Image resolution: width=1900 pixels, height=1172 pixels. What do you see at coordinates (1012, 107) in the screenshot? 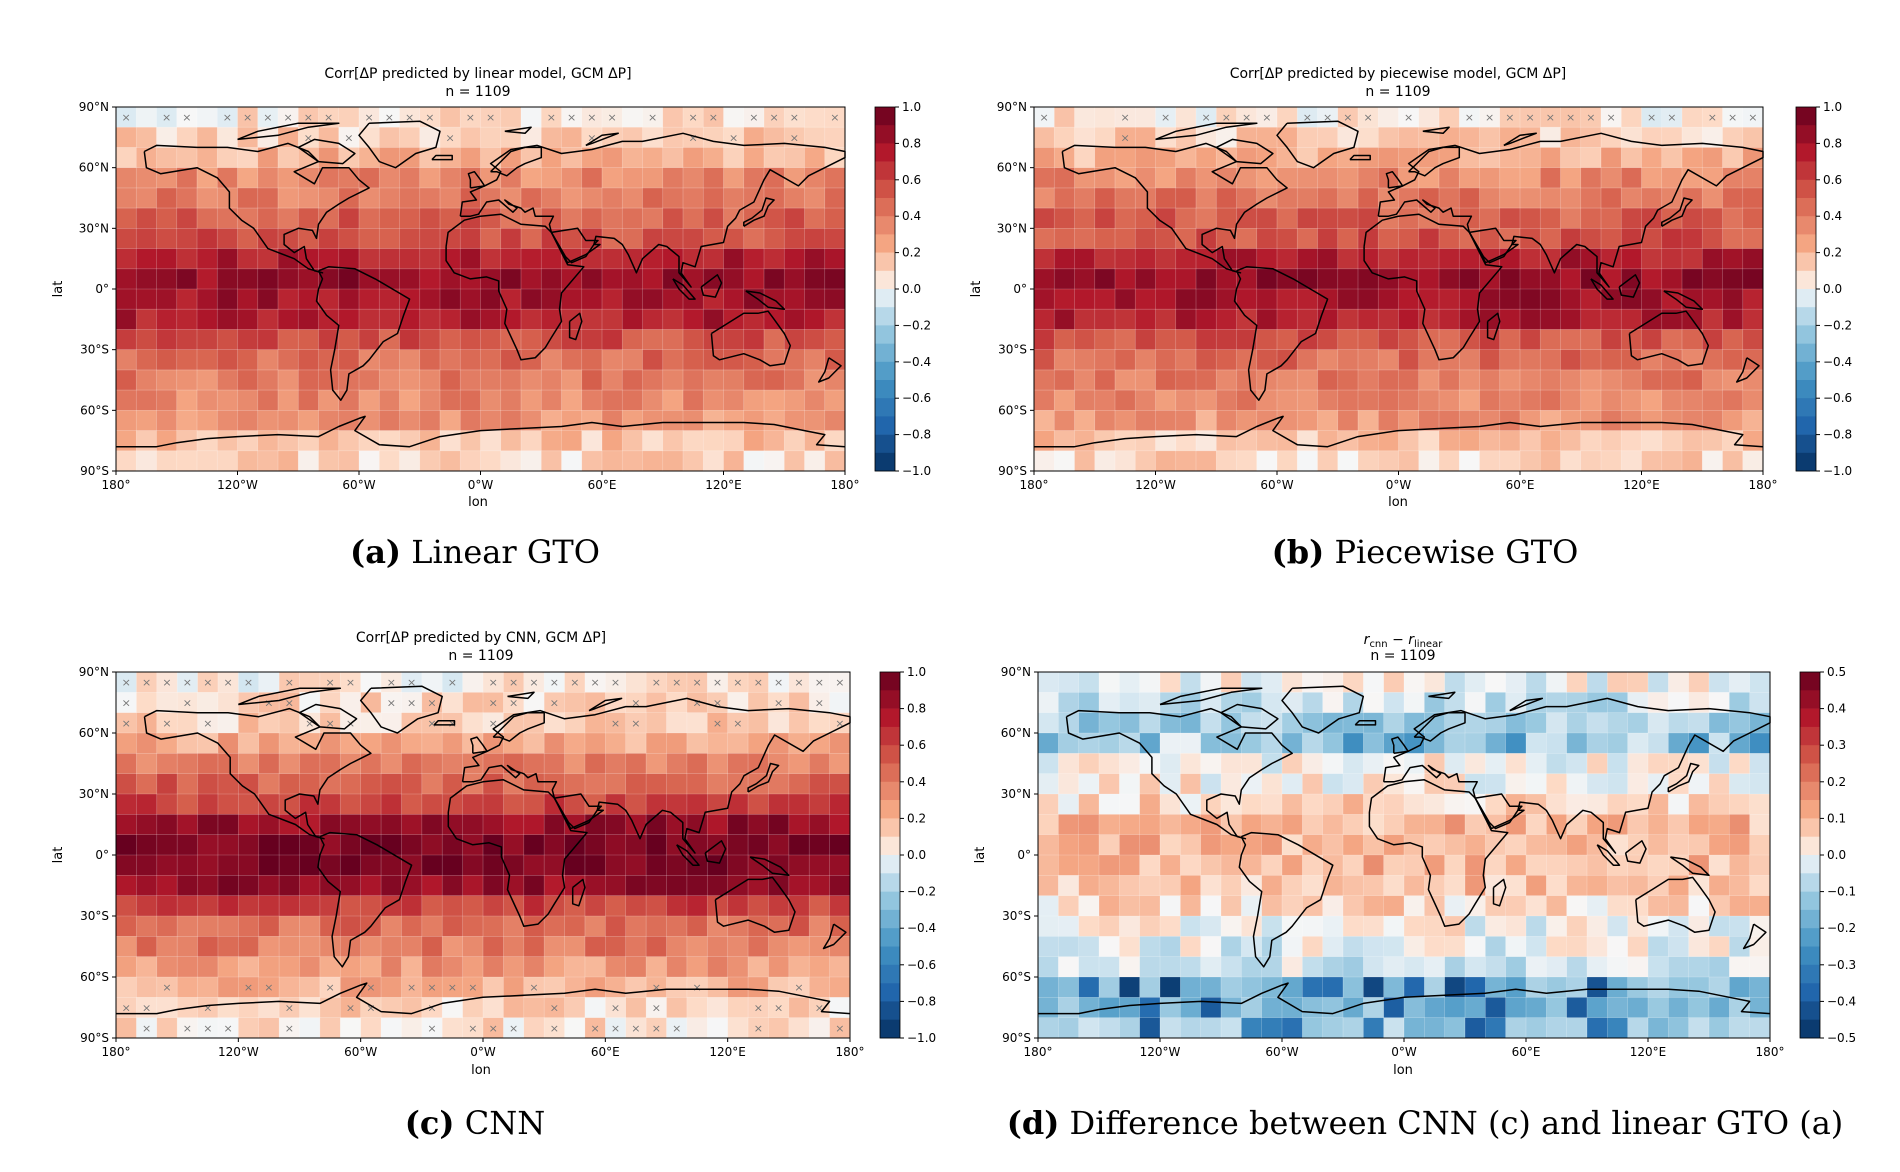
I see `y-tick-label: 90°N` at bounding box center [1012, 107].